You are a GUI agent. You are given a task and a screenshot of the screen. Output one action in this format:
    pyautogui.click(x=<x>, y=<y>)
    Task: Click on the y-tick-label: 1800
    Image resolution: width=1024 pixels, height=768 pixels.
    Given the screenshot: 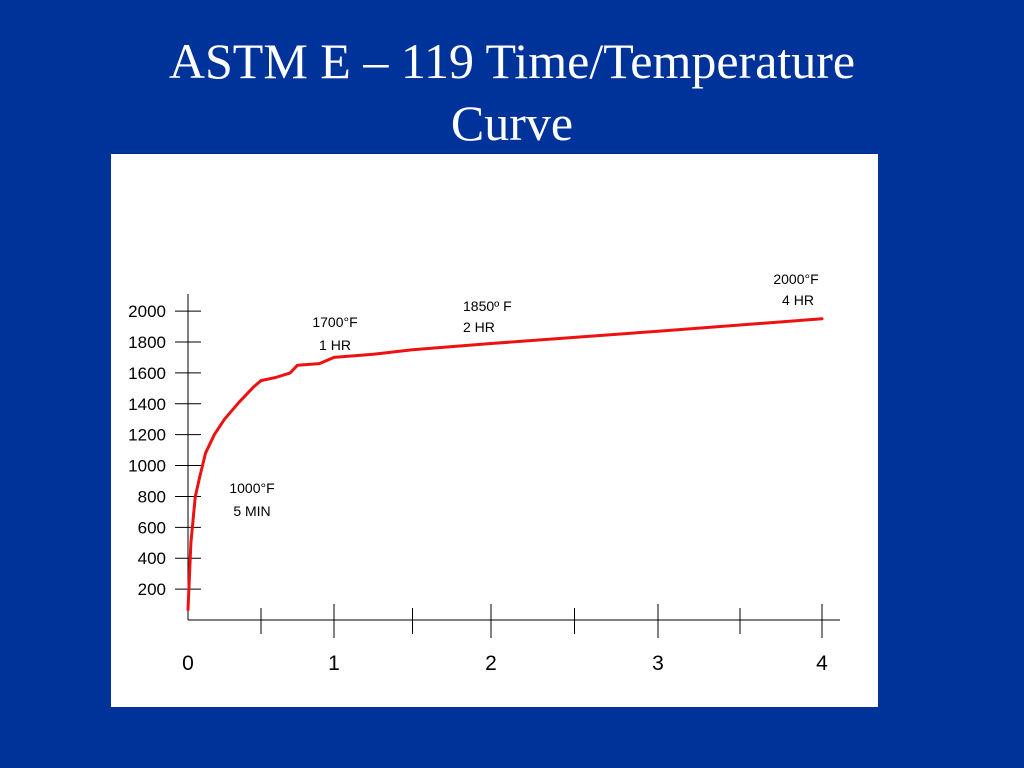 What is the action you would take?
    pyautogui.click(x=147, y=342)
    